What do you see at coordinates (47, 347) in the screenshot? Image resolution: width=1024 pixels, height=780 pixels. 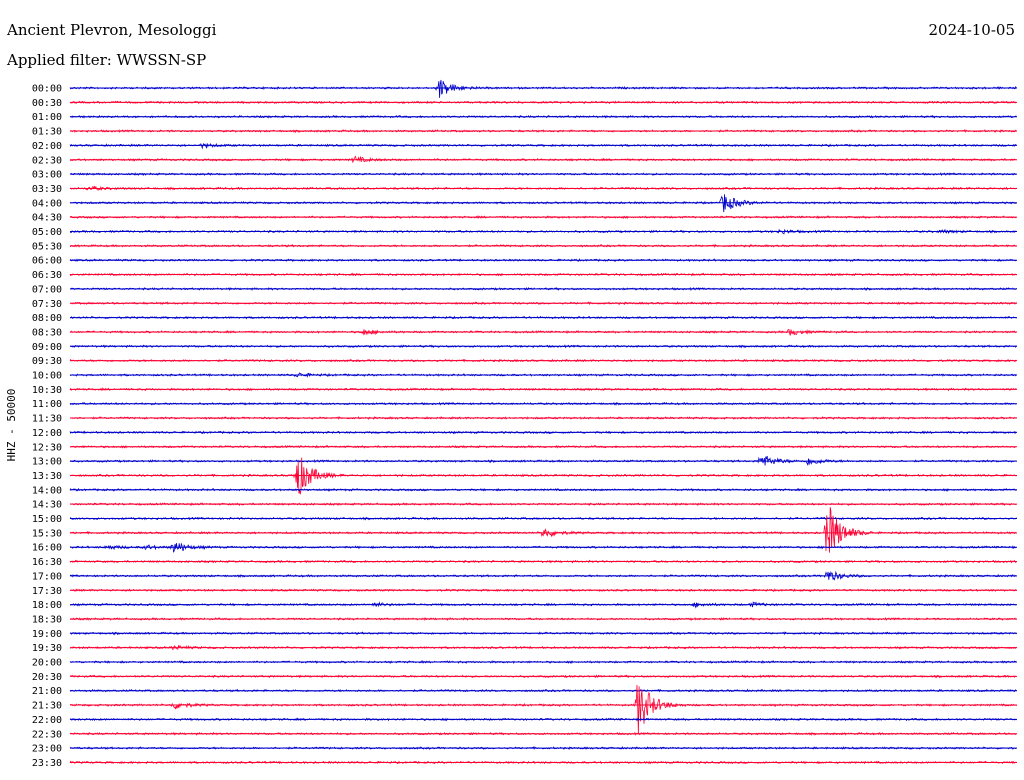 I see `time-tick-label: 09:00` at bounding box center [47, 347].